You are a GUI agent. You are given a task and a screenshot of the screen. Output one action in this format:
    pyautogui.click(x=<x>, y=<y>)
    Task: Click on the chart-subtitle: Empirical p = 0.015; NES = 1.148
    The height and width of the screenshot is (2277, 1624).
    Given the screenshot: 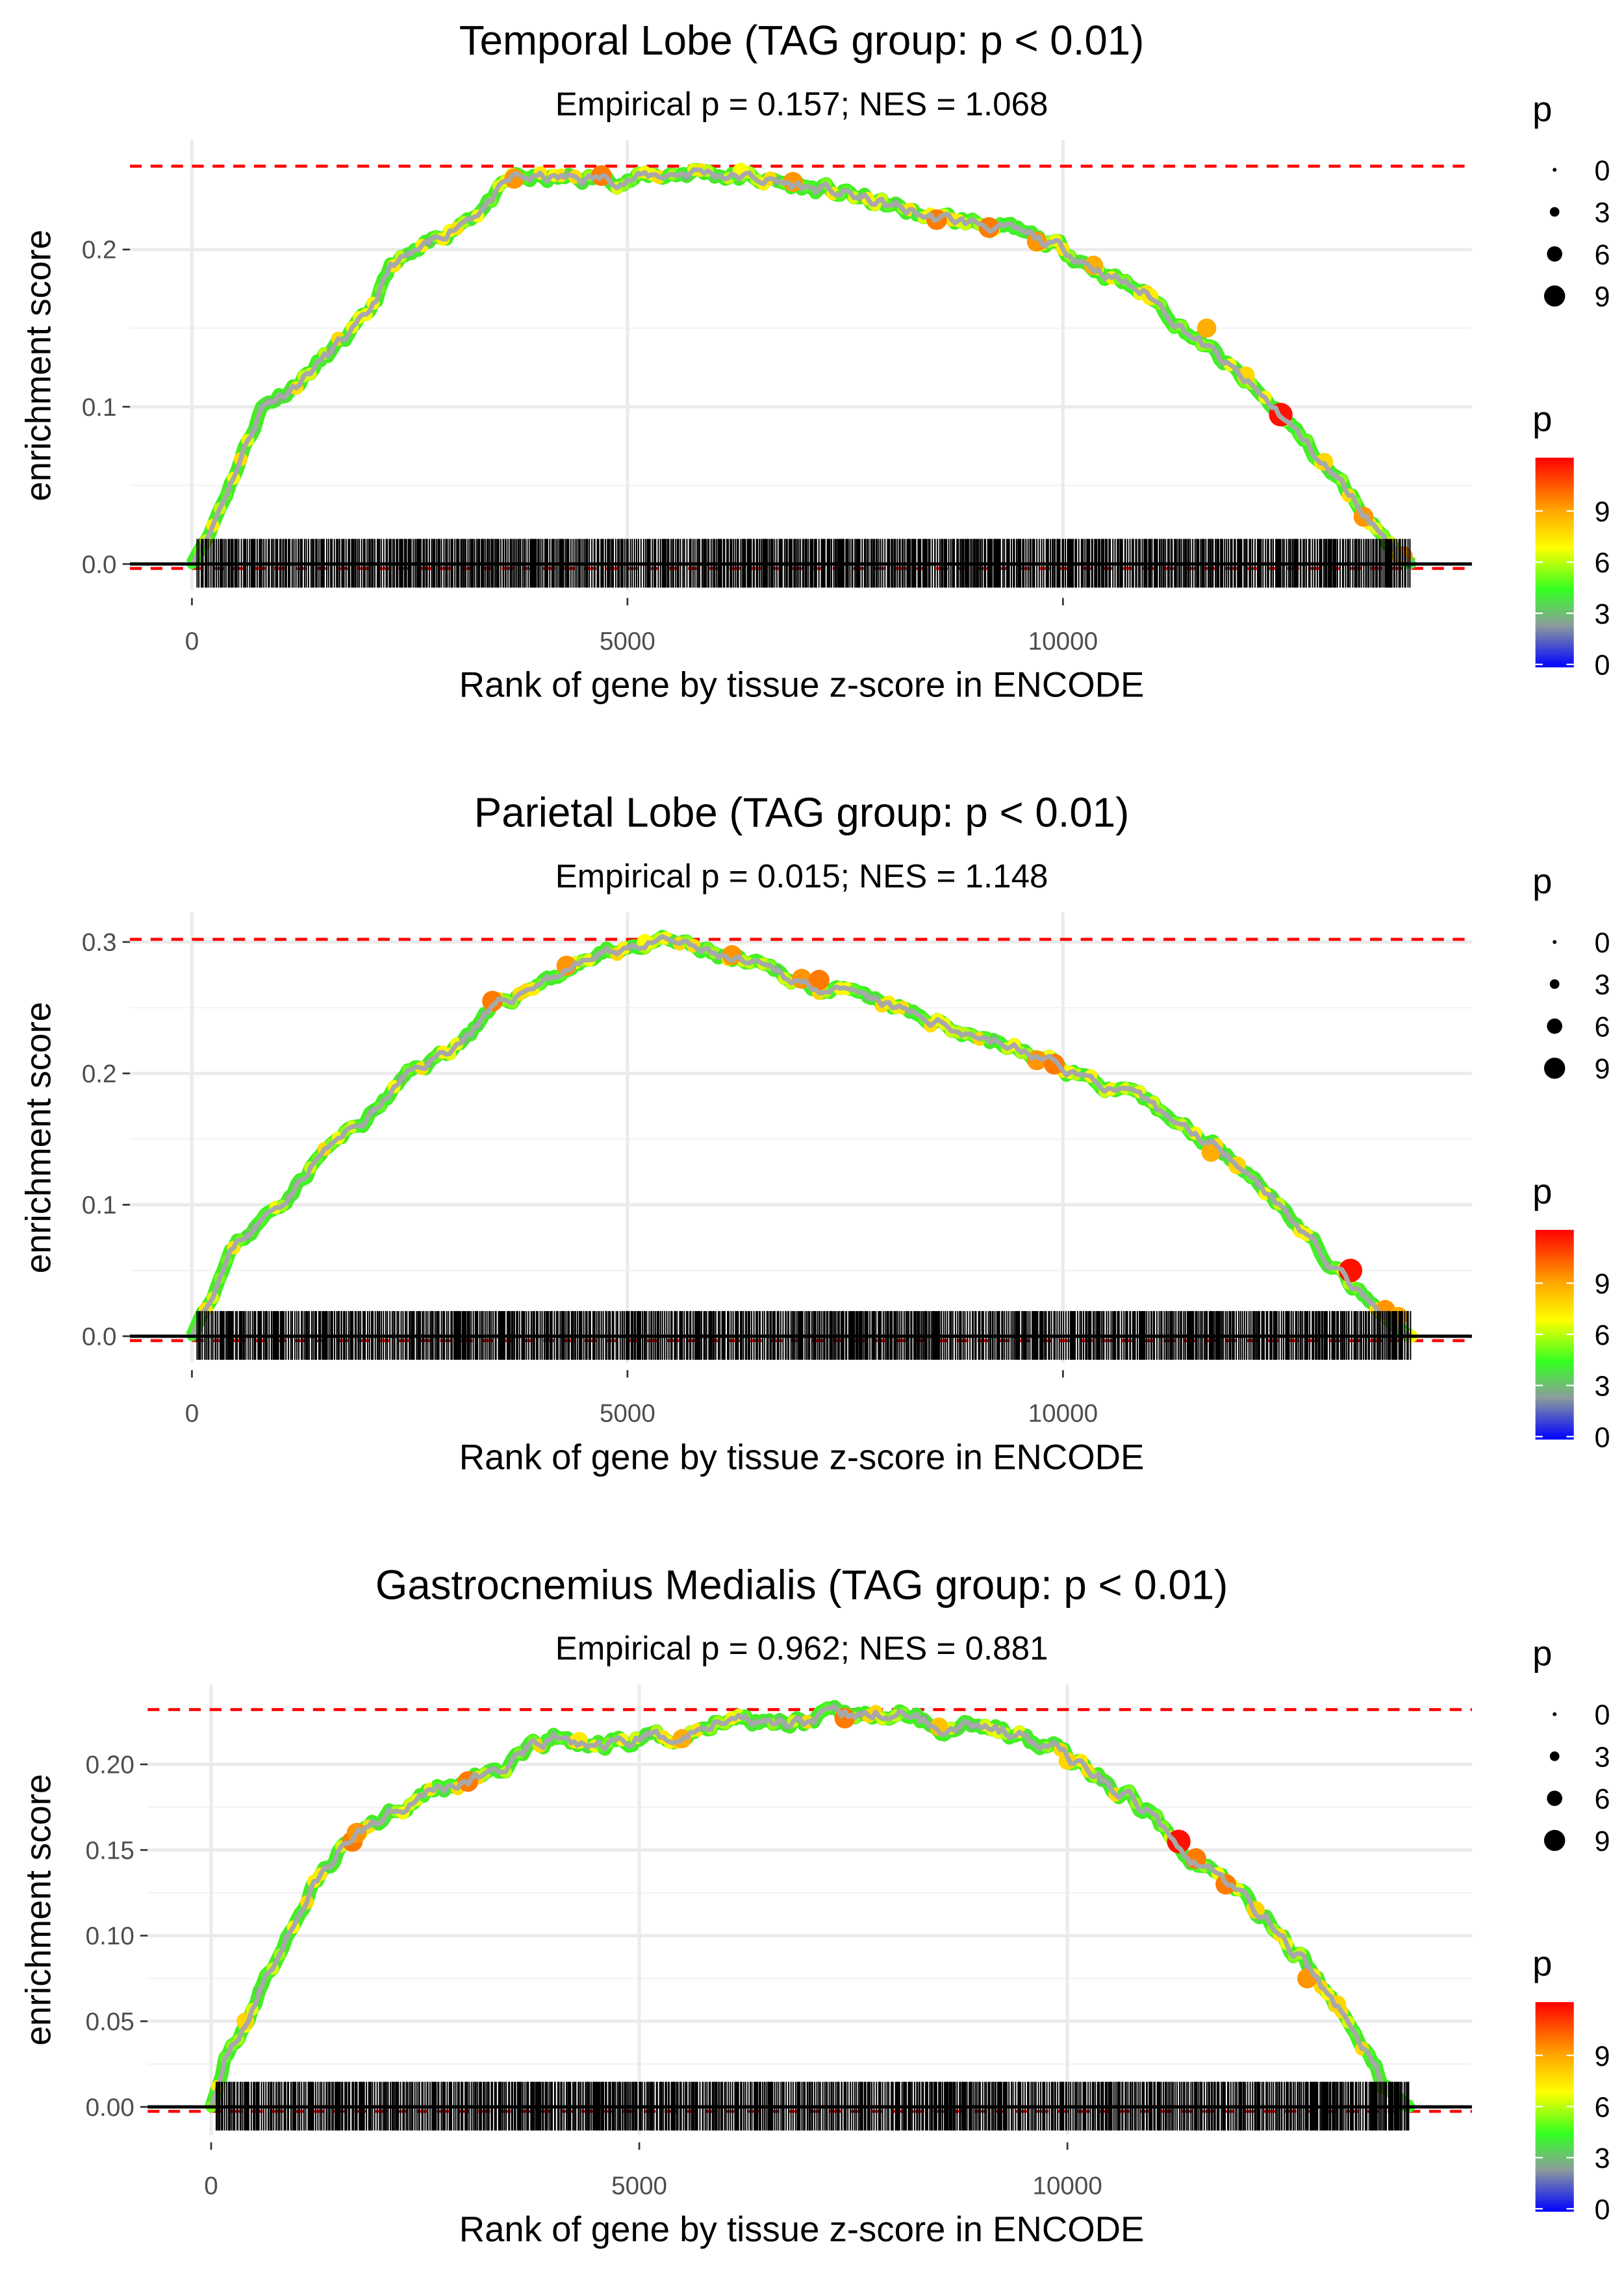 What is the action you would take?
    pyautogui.click(x=801, y=877)
    